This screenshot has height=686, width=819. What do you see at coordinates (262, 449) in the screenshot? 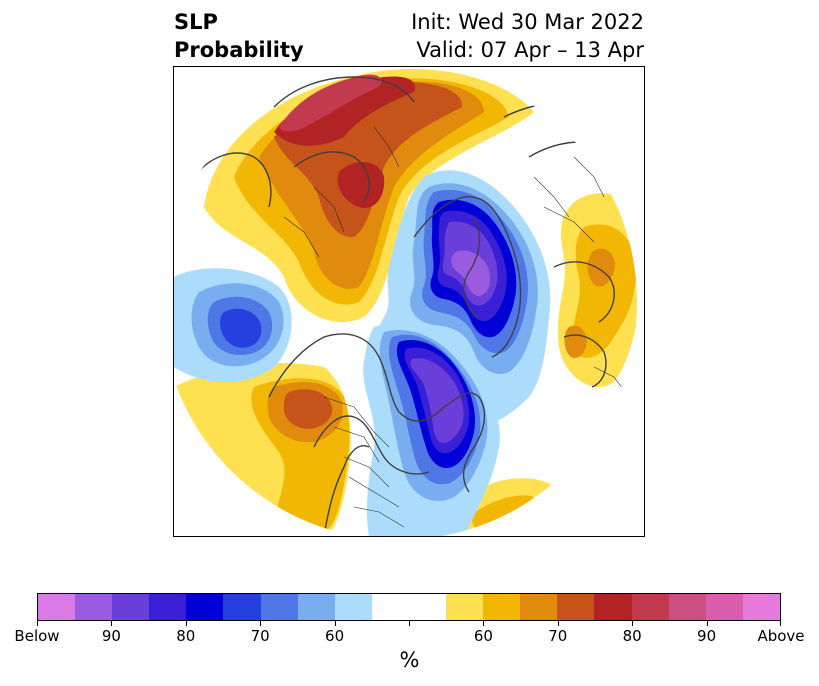
I see `above-region-pacific` at bounding box center [262, 449].